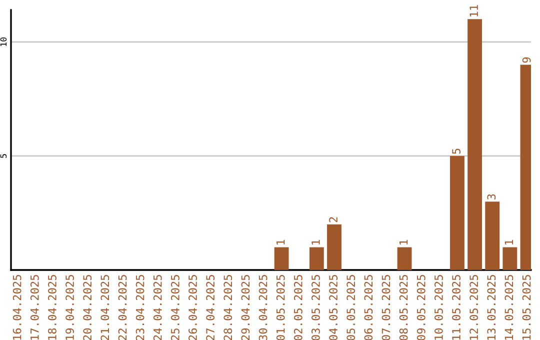 The image size is (540, 340). Describe the element at coordinates (509, 307) in the screenshot. I see `x-tick-label: 14.05.2025` at that location.